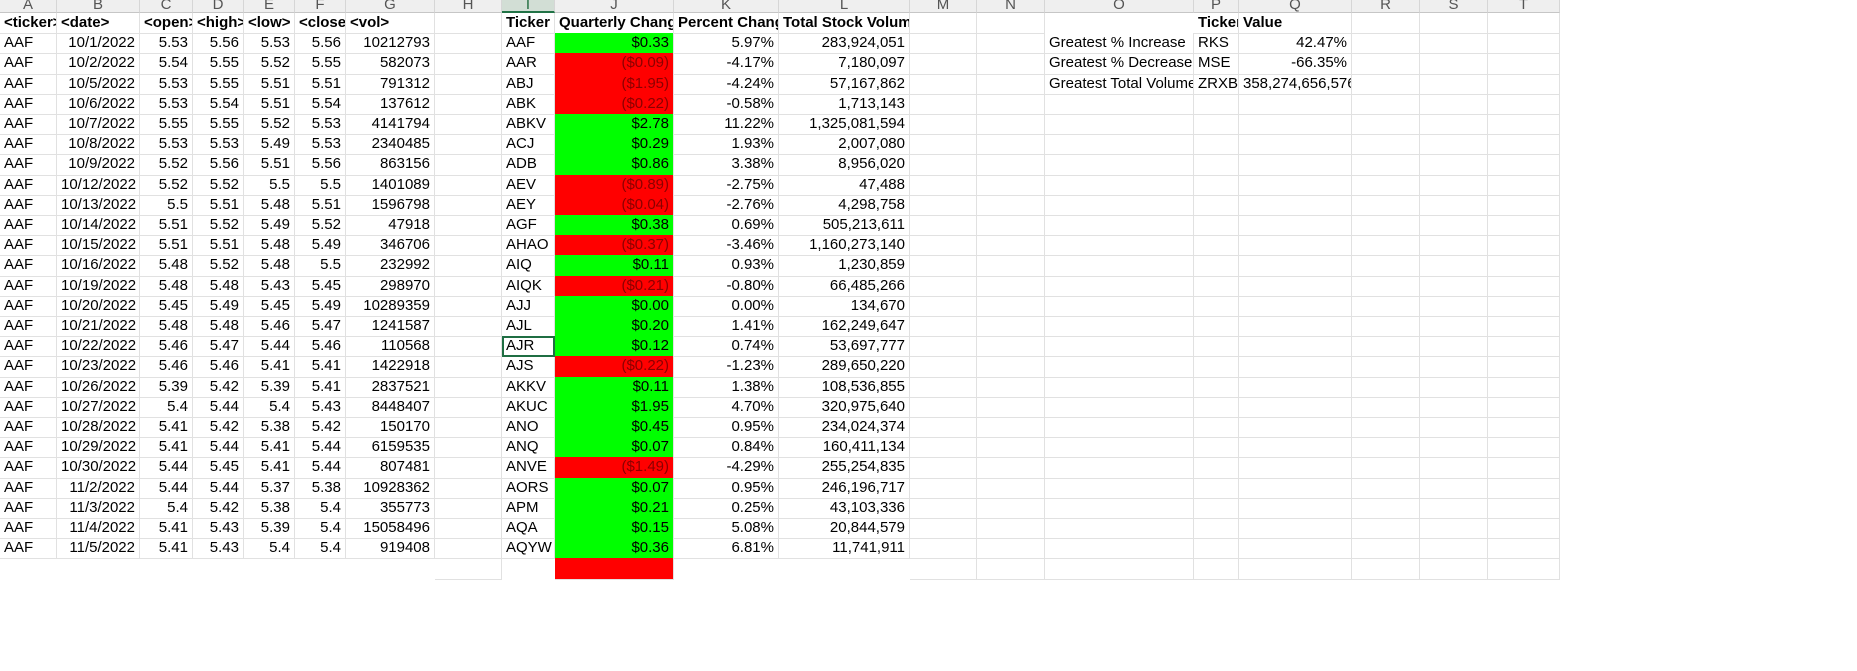  I want to click on greatest-label-cell: Greatest % Increase, so click(1119, 44).